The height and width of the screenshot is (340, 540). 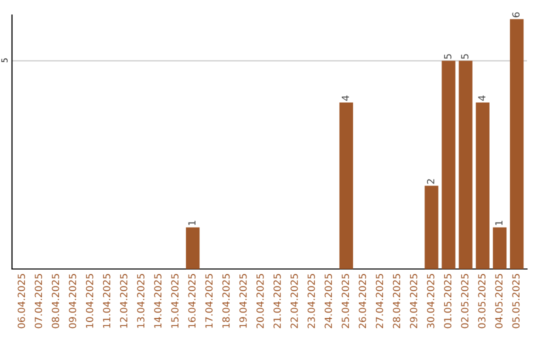 What do you see at coordinates (328, 301) in the screenshot?
I see `x-tick-label: 24.04.2025` at bounding box center [328, 301].